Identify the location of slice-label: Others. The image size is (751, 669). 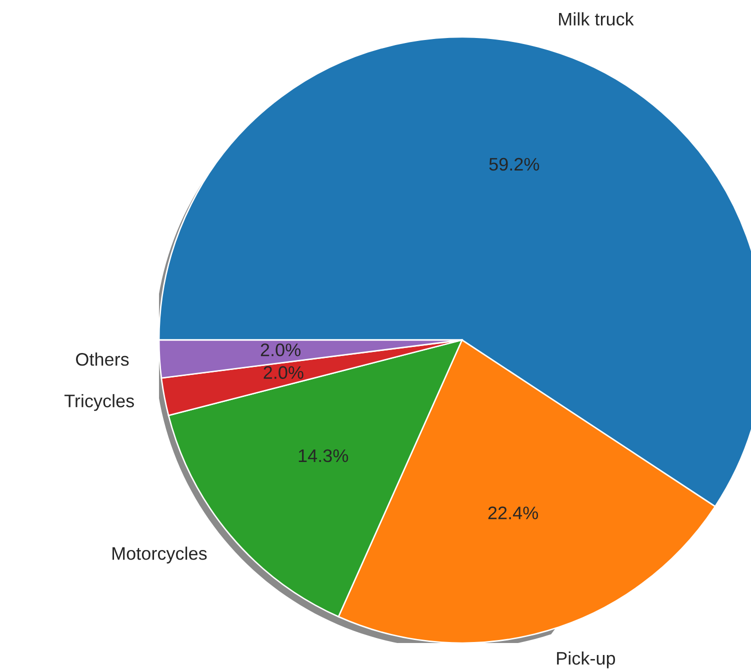
(102, 359).